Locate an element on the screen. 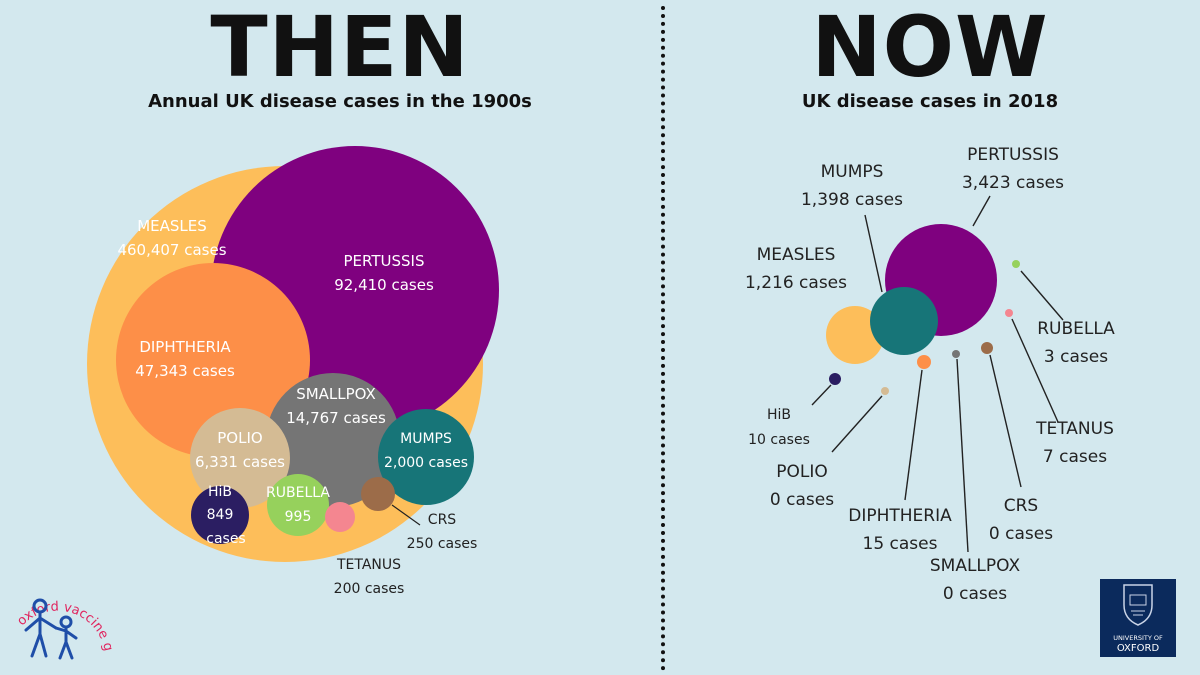  now-value-diphtheria: 15 cases is located at coordinates (900, 544).